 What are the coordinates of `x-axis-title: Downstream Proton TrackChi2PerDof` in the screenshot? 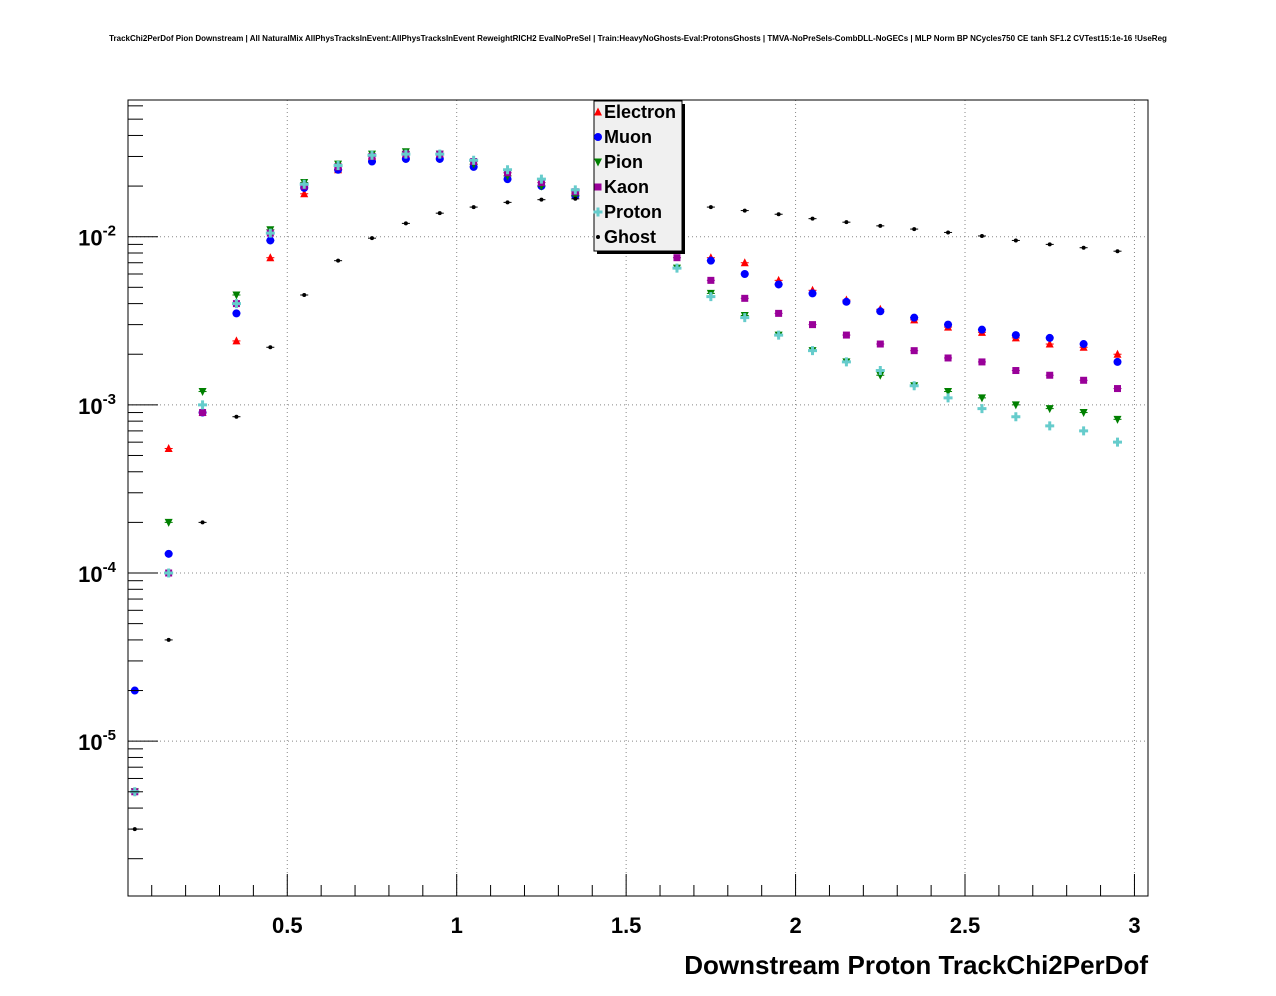 It's located at (916, 965).